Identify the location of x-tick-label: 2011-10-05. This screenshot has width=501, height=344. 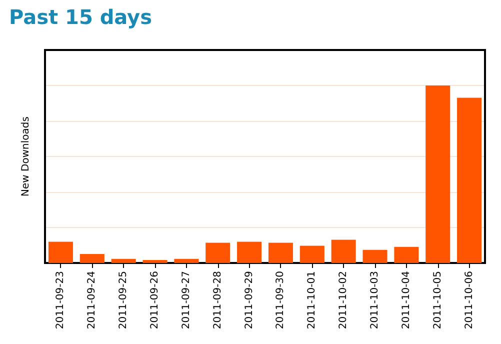
(438, 300).